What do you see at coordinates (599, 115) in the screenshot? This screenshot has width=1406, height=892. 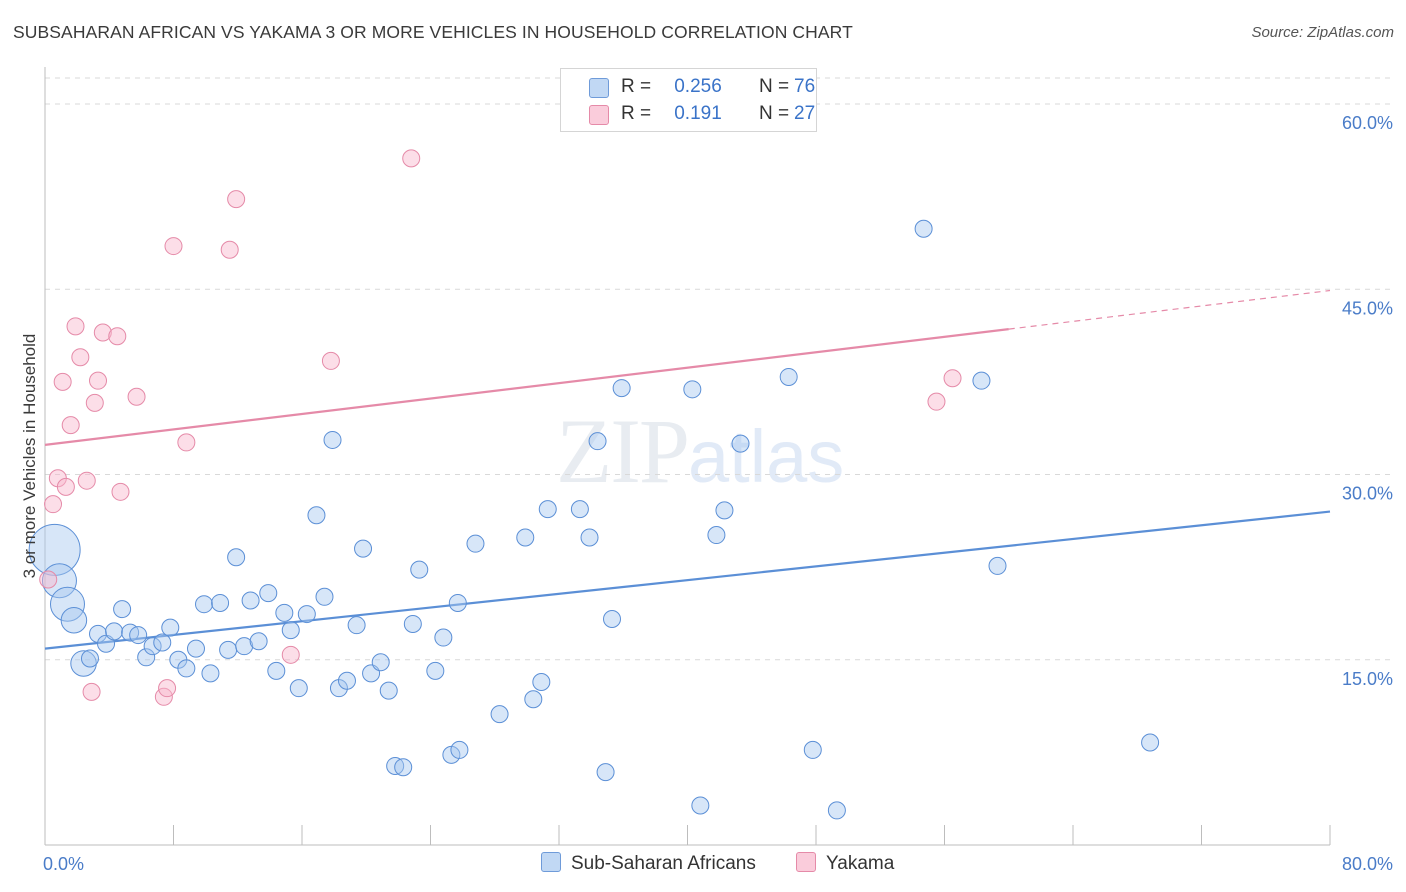 I see `legend-swatch-pink` at bounding box center [599, 115].